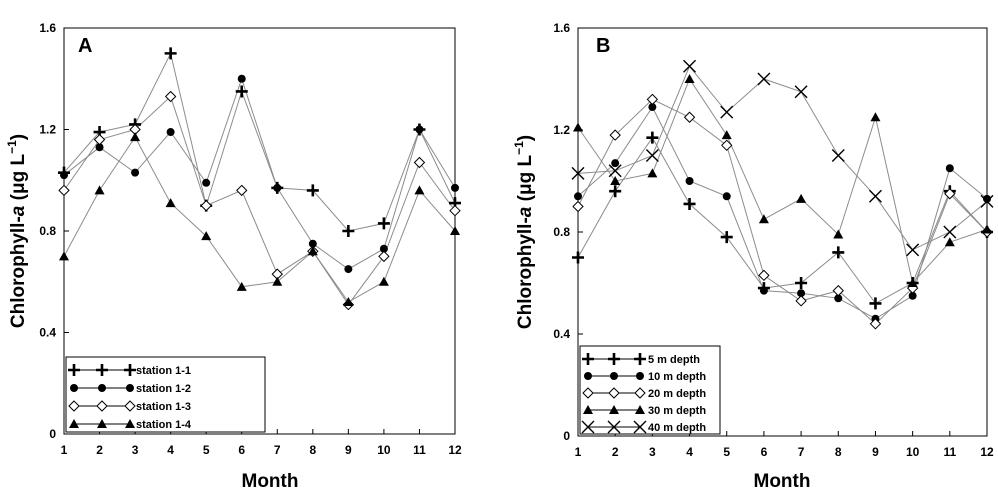 The width and height of the screenshot is (998, 503). Describe the element at coordinates (18, 272) in the screenshot. I see `y-axis-title-main: Chlorophyll-` at that location.